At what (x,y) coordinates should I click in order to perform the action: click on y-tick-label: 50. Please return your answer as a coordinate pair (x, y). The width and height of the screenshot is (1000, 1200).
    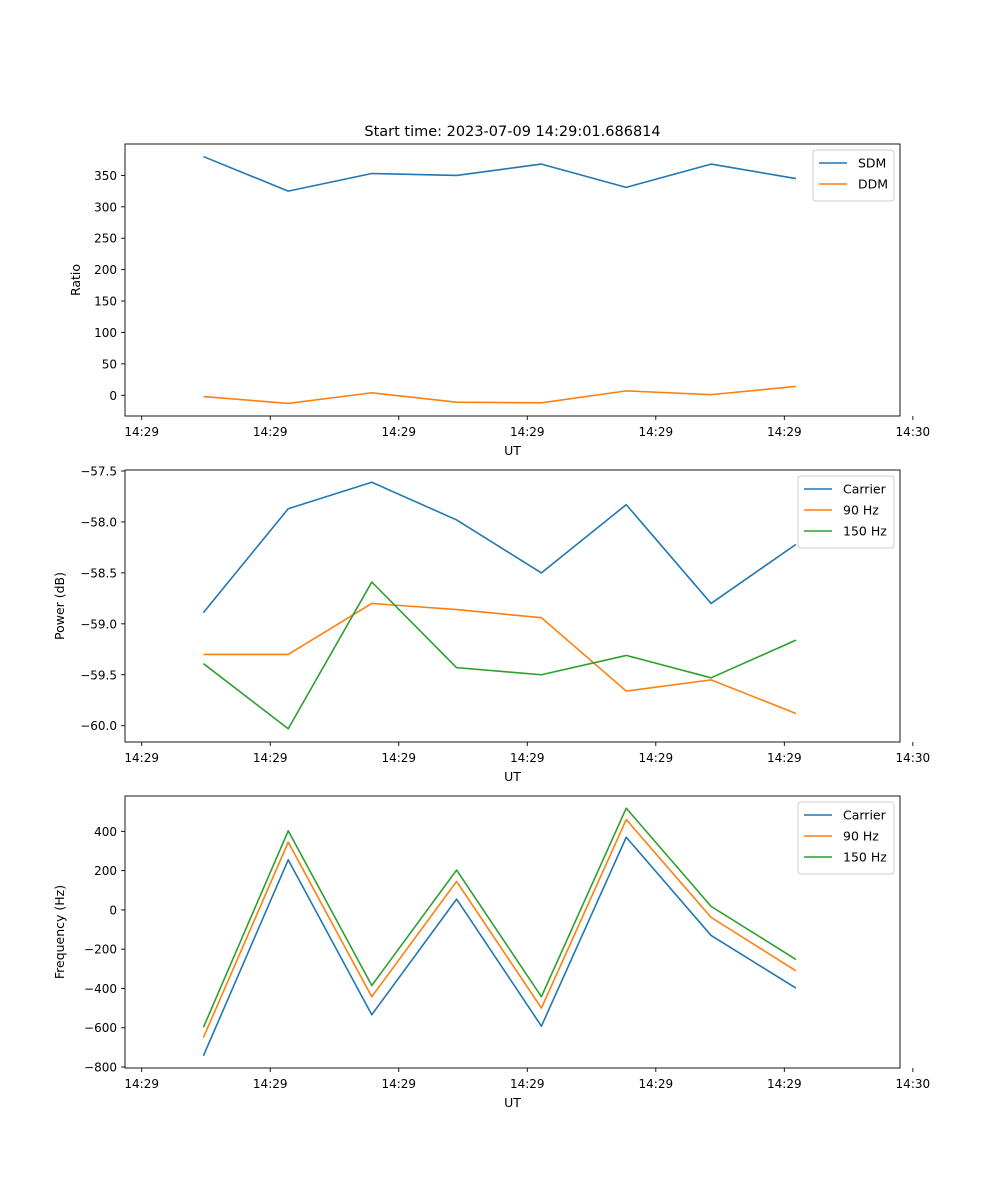
    Looking at the image, I should click on (109, 364).